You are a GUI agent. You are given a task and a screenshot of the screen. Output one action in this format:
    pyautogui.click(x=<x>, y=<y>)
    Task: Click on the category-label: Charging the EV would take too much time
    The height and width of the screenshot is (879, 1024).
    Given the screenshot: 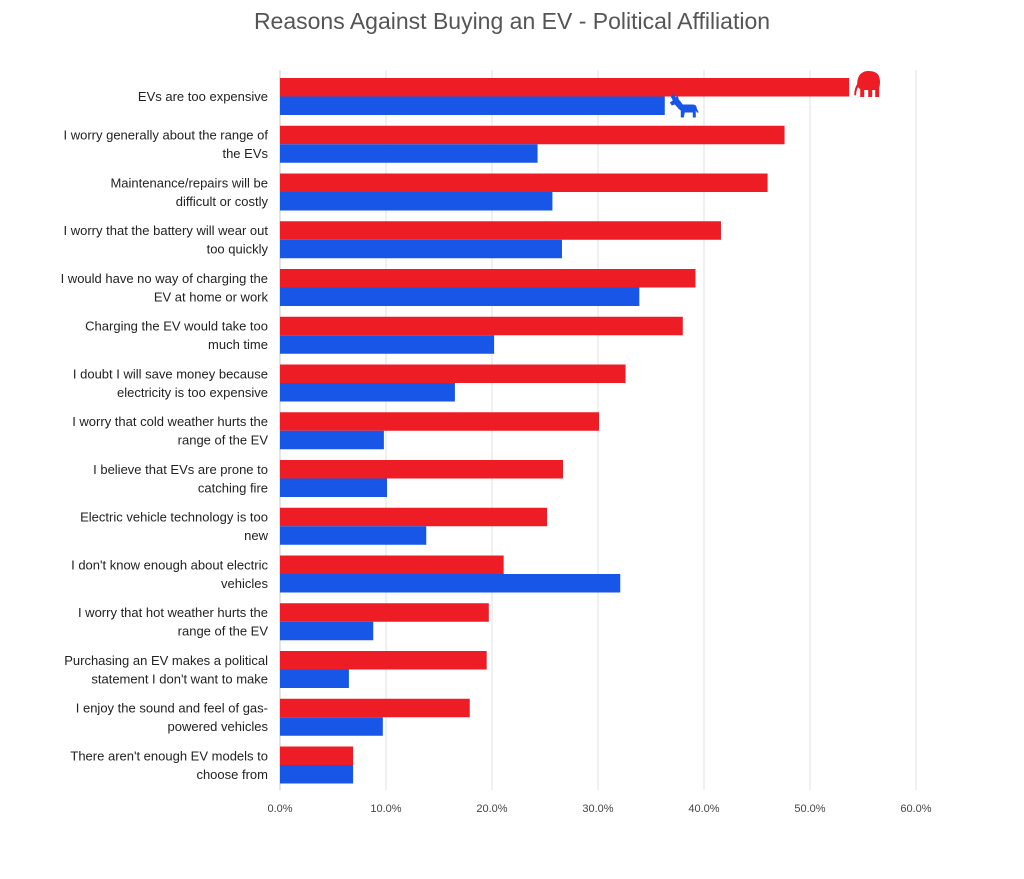 What is the action you would take?
    pyautogui.click(x=176, y=336)
    